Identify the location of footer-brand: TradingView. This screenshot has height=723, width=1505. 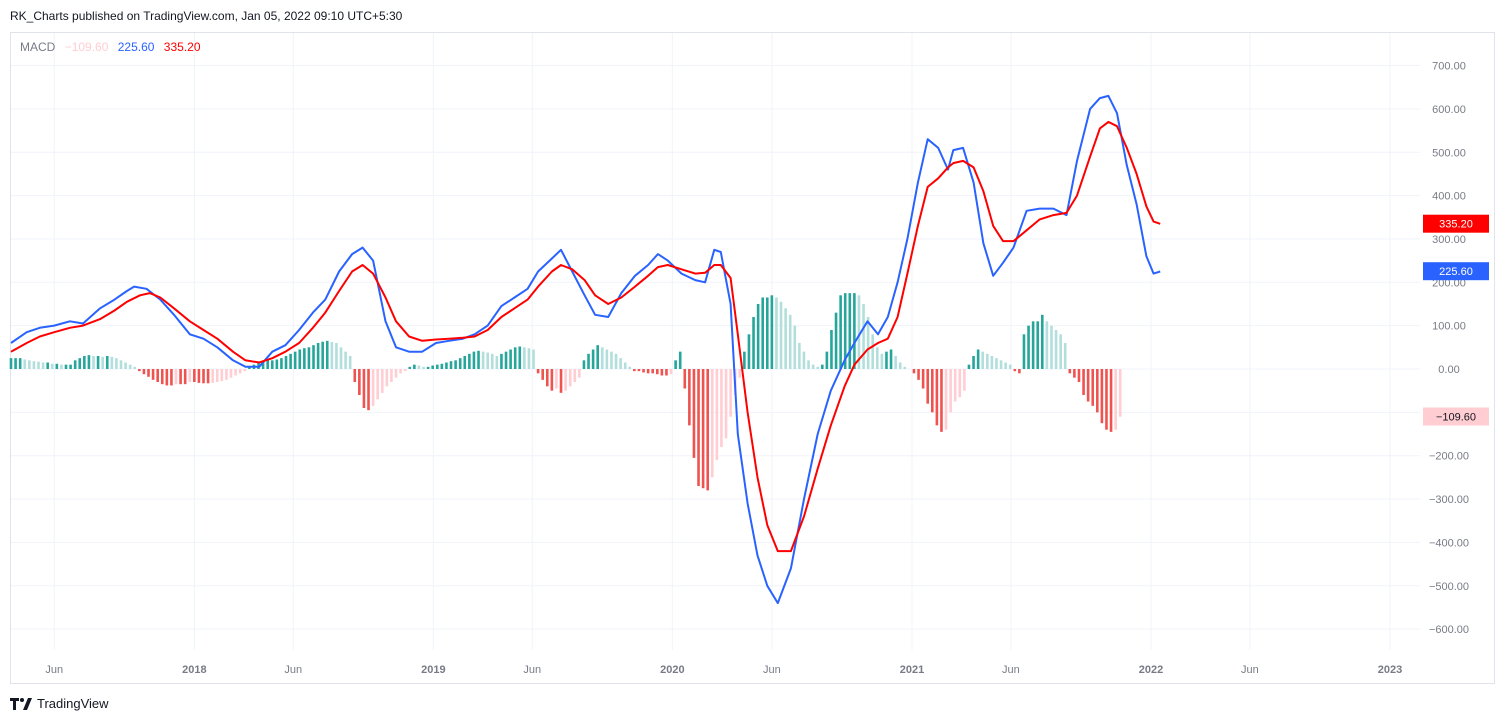
(59, 703).